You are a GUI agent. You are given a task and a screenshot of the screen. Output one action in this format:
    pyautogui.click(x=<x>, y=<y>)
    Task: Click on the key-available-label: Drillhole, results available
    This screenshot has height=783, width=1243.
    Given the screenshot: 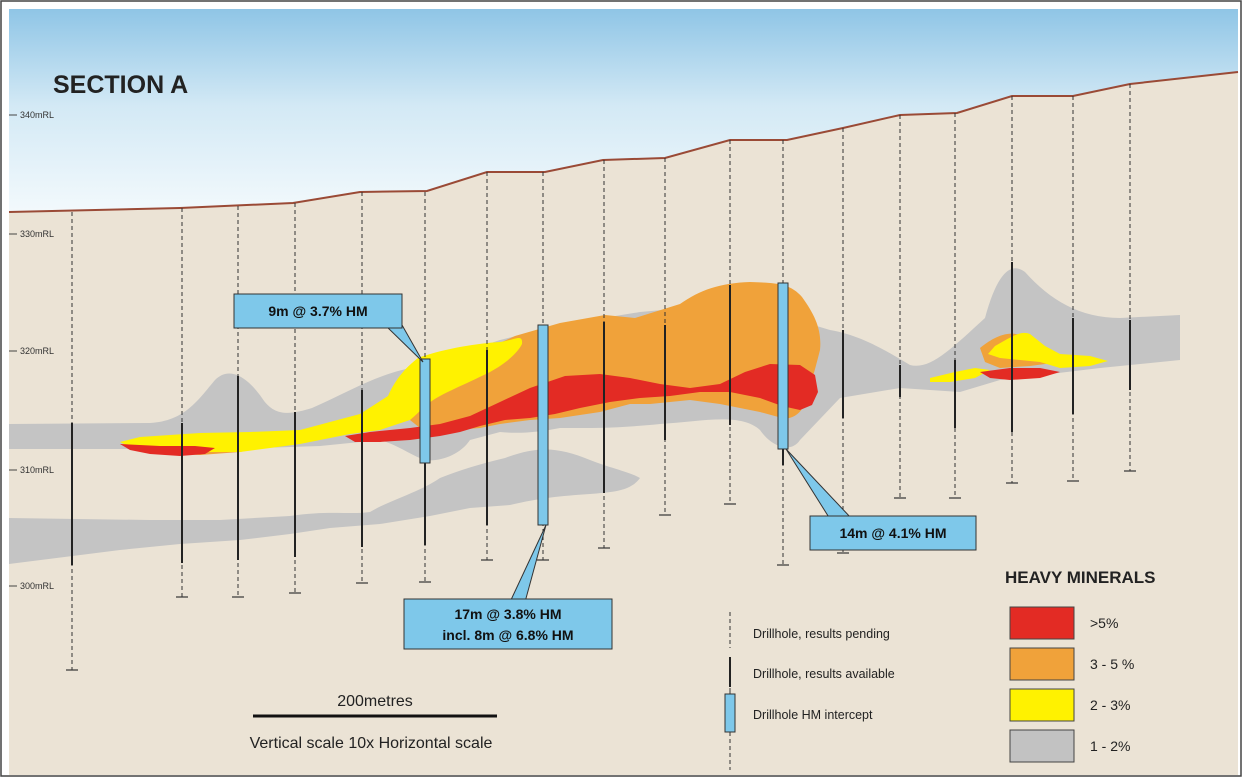 What is the action you would take?
    pyautogui.click(x=824, y=674)
    